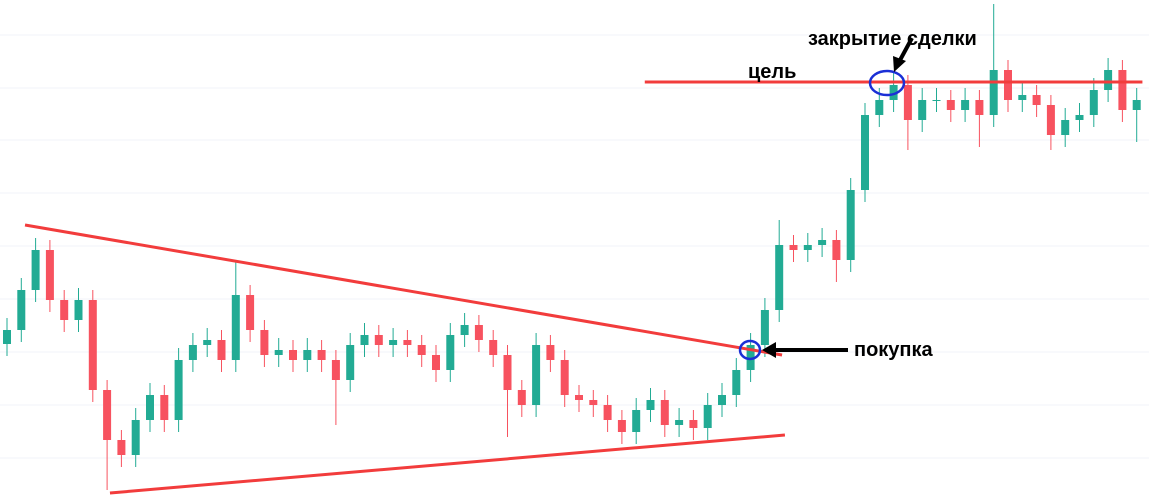  What do you see at coordinates (905, 50) in the screenshot?
I see `arrow` at bounding box center [905, 50].